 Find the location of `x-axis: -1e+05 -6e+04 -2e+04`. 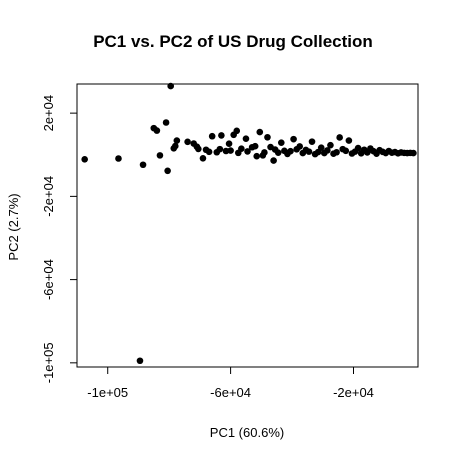

x-axis: -1e+05 -6e+04 -2e+04 is located at coordinates (230, 383).